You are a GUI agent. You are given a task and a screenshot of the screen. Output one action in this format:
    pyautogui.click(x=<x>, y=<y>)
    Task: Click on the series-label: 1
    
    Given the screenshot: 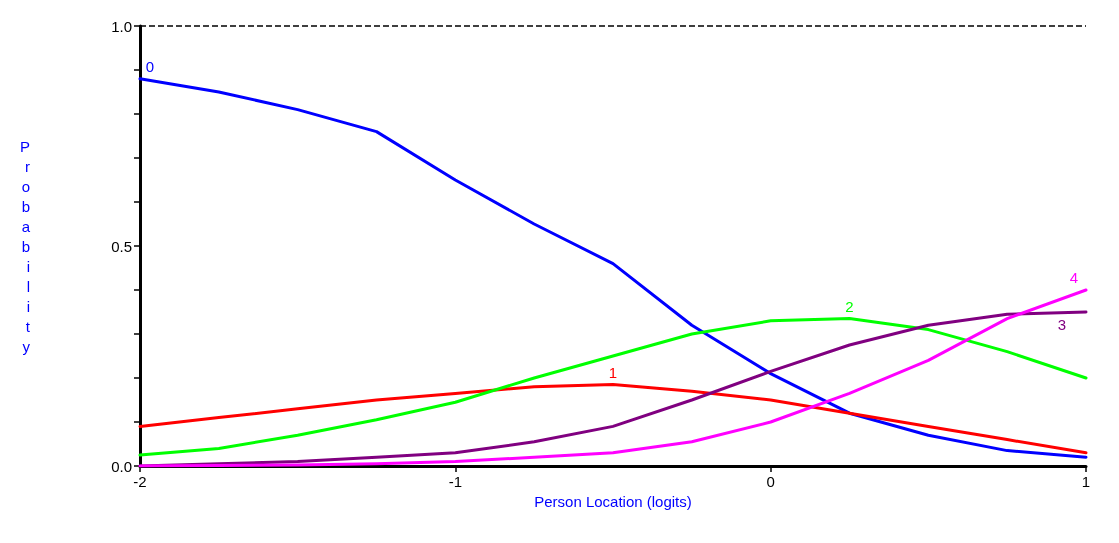 What is the action you would take?
    pyautogui.click(x=613, y=372)
    